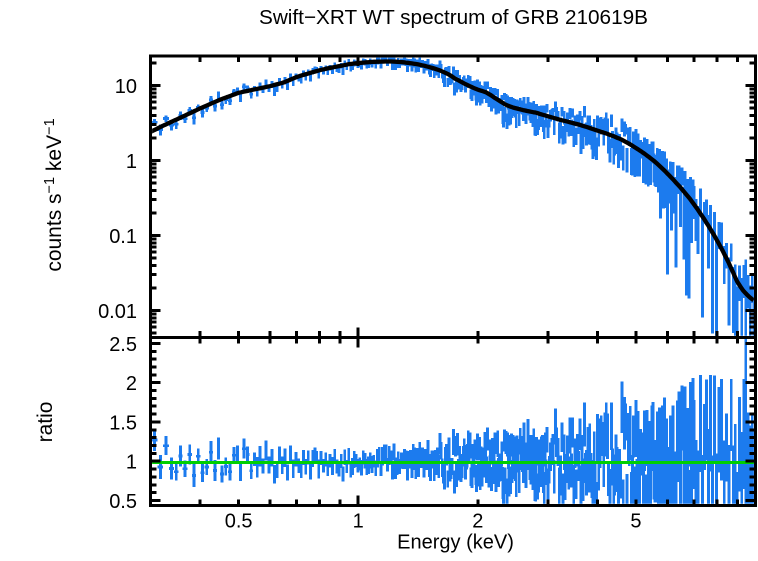  I want to click on svg-text: 0.01, so click(117, 312).